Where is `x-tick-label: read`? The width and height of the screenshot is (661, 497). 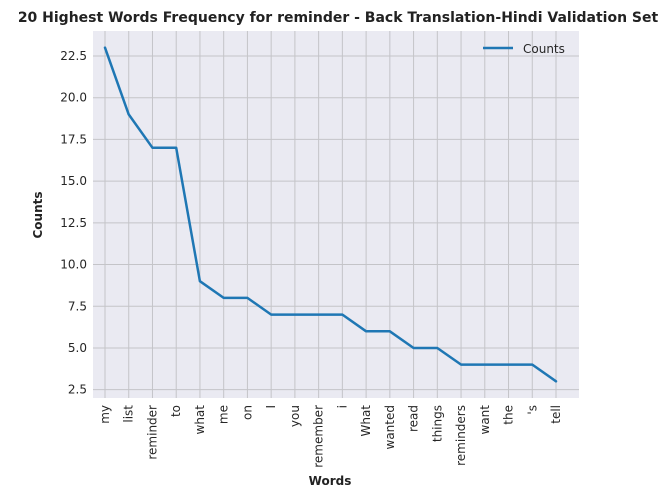 x-tick-label: read is located at coordinates (414, 418).